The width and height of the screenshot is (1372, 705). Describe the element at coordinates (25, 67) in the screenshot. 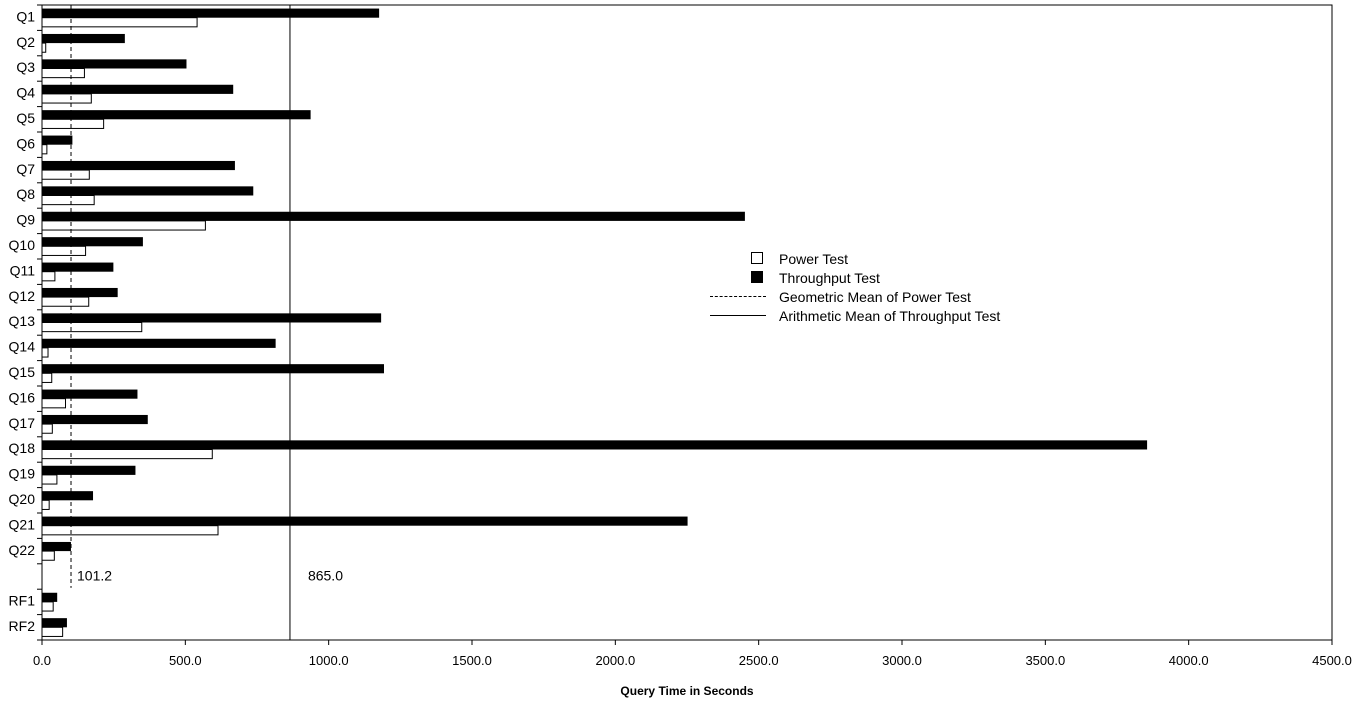

I see `y-tick-label: Q3` at that location.